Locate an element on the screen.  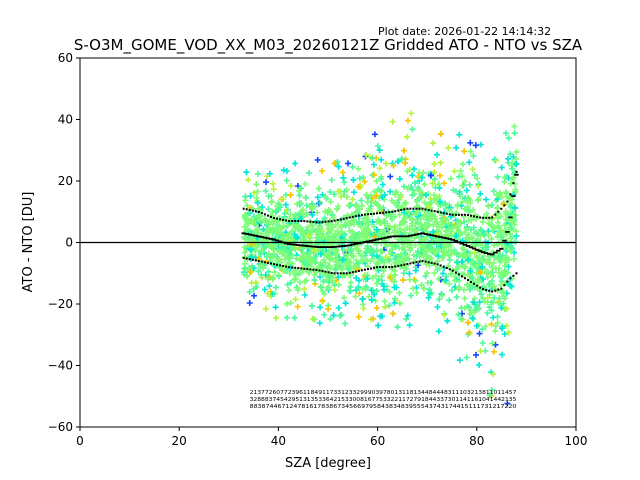
x-tick-label: 60 is located at coordinates (377, 441).